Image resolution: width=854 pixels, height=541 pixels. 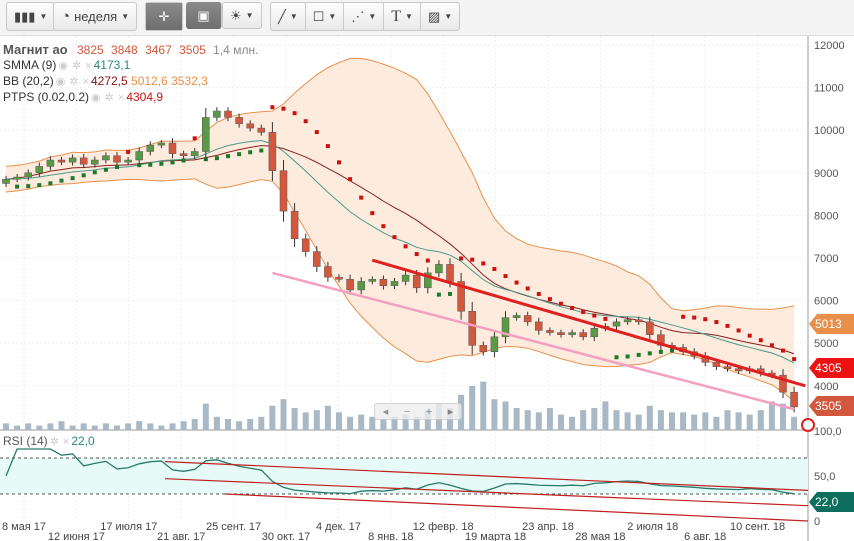 What do you see at coordinates (450, 412) in the screenshot?
I see `scroll-right-icon: ▸` at bounding box center [450, 412].